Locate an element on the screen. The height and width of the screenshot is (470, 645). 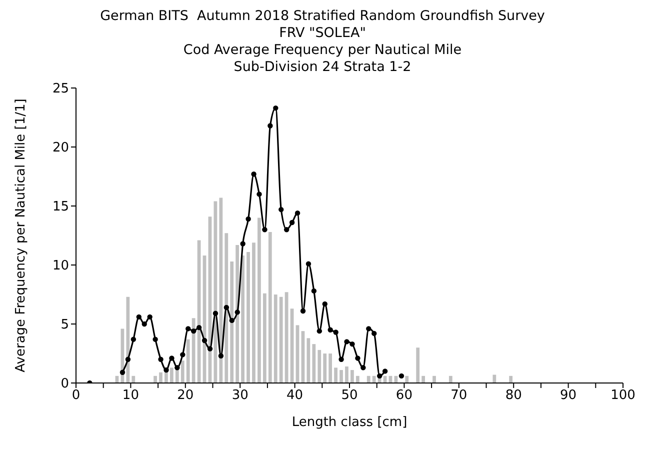
x-tick-label: 60 is located at coordinates (404, 396).